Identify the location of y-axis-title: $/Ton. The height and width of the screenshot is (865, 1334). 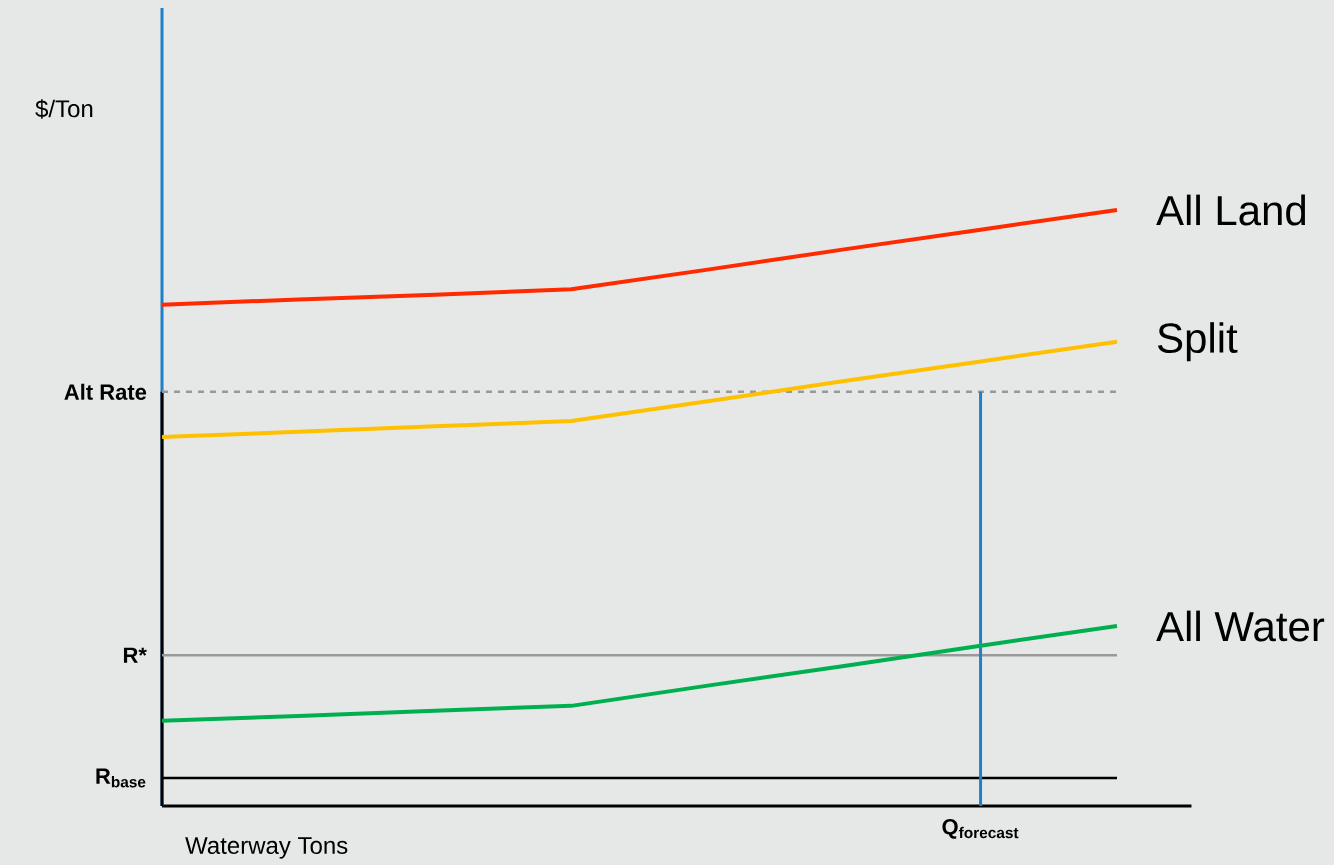
(64, 109).